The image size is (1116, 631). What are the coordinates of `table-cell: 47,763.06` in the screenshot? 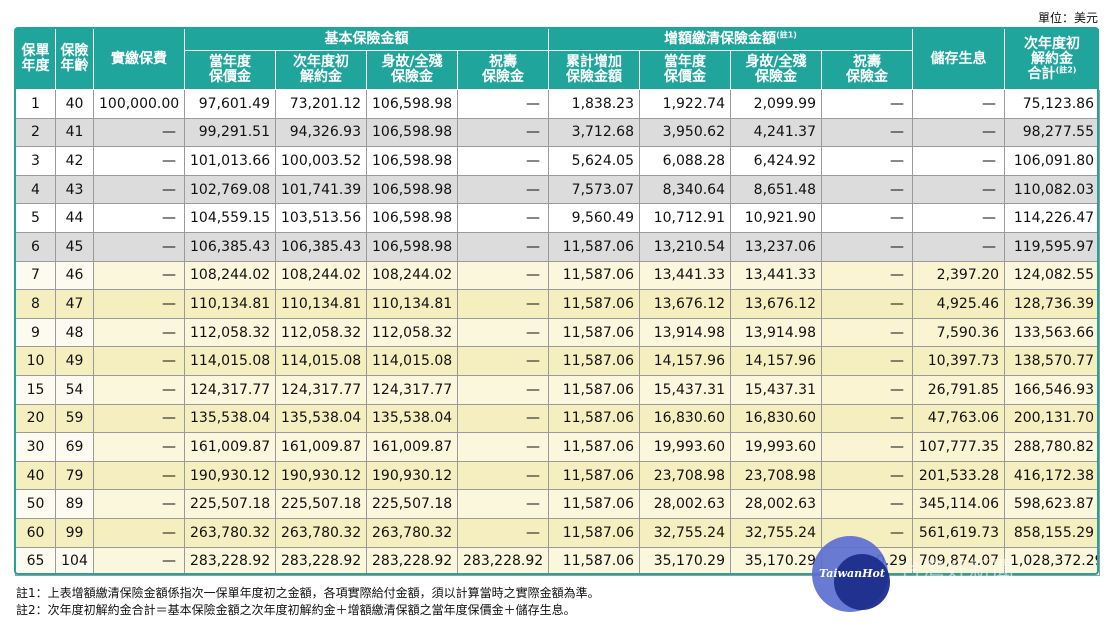 It's located at (959, 418).